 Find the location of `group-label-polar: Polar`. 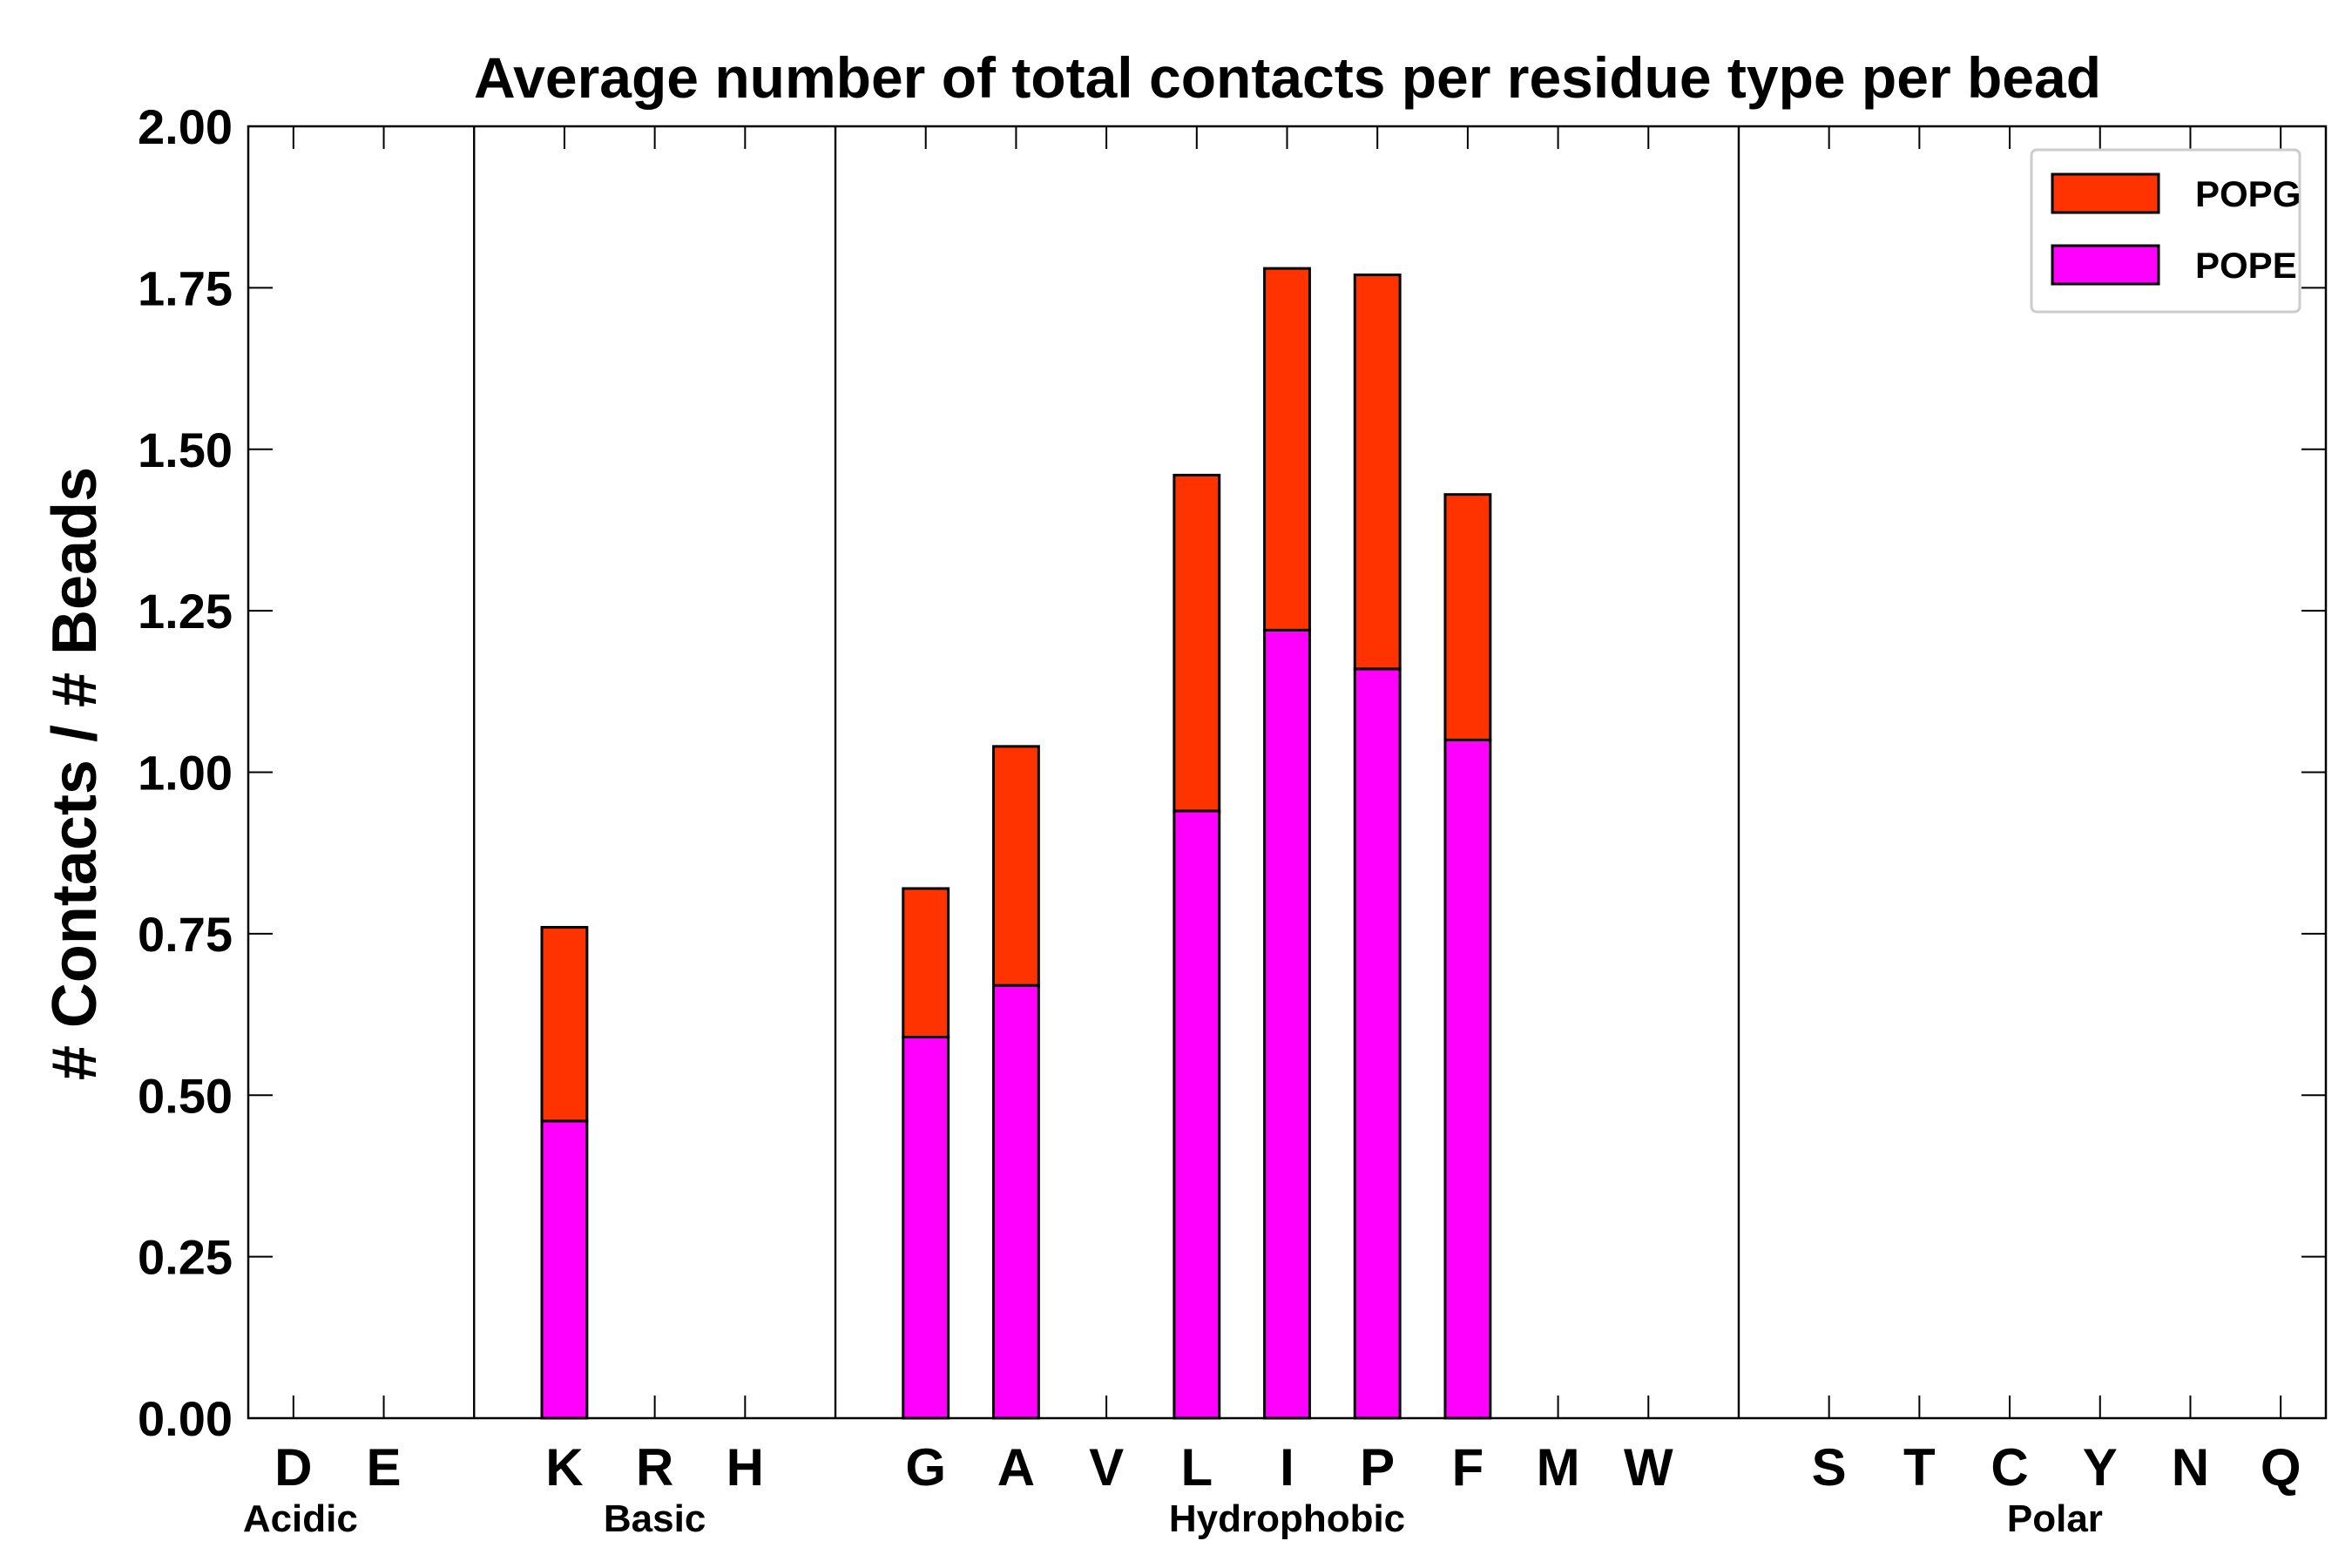

group-label-polar: Polar is located at coordinates (2055, 1518).